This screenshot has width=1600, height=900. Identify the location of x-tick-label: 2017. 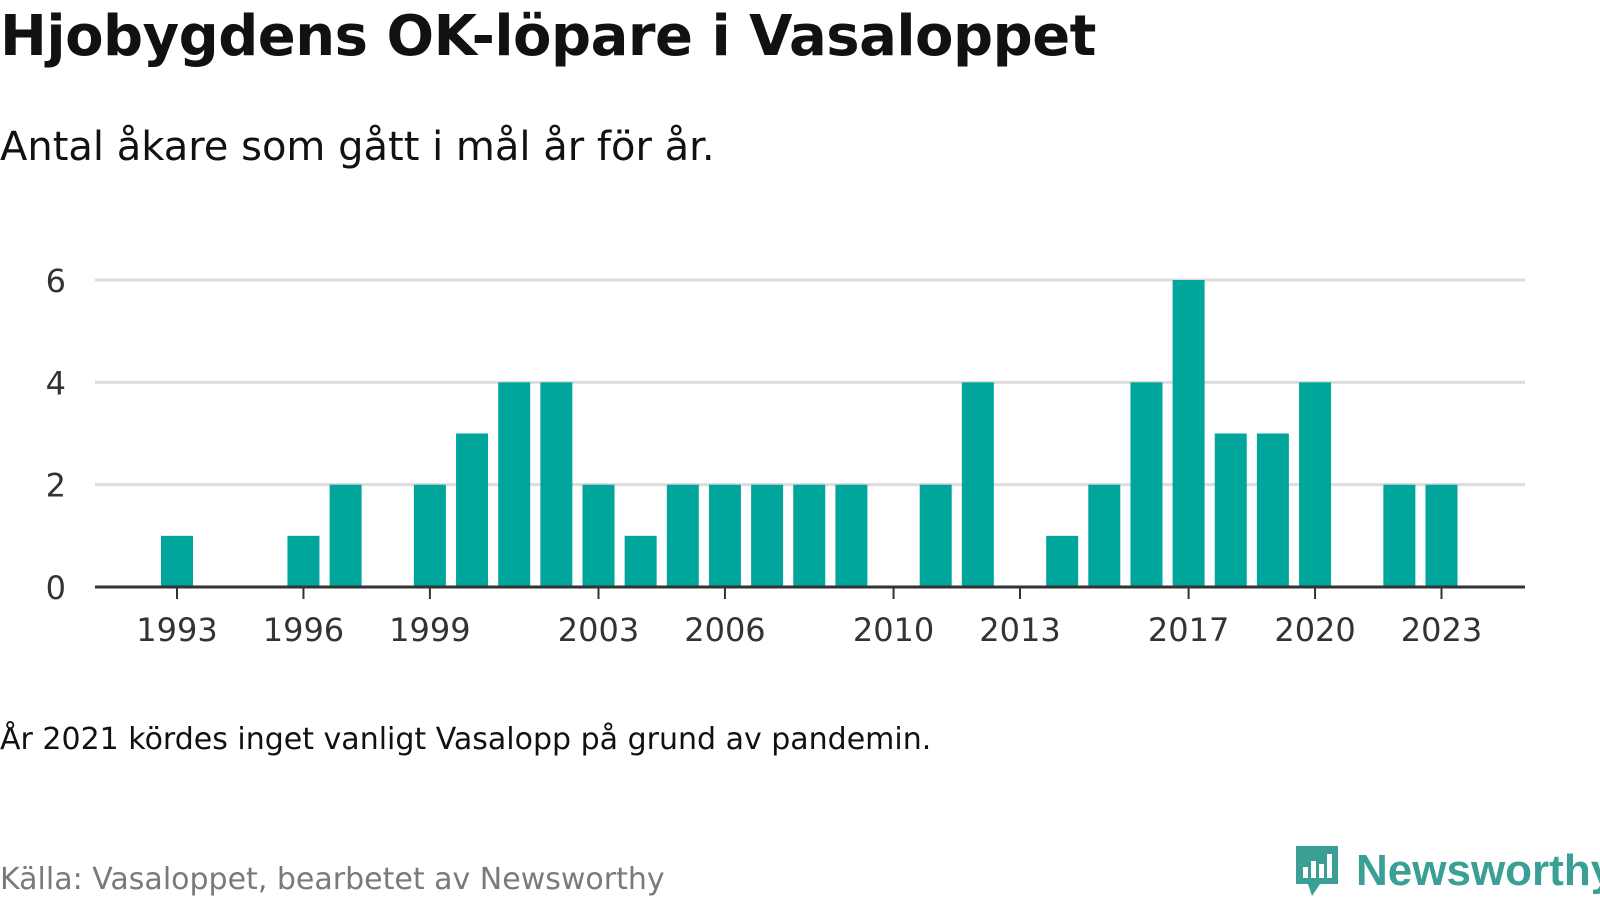
(1188, 630).